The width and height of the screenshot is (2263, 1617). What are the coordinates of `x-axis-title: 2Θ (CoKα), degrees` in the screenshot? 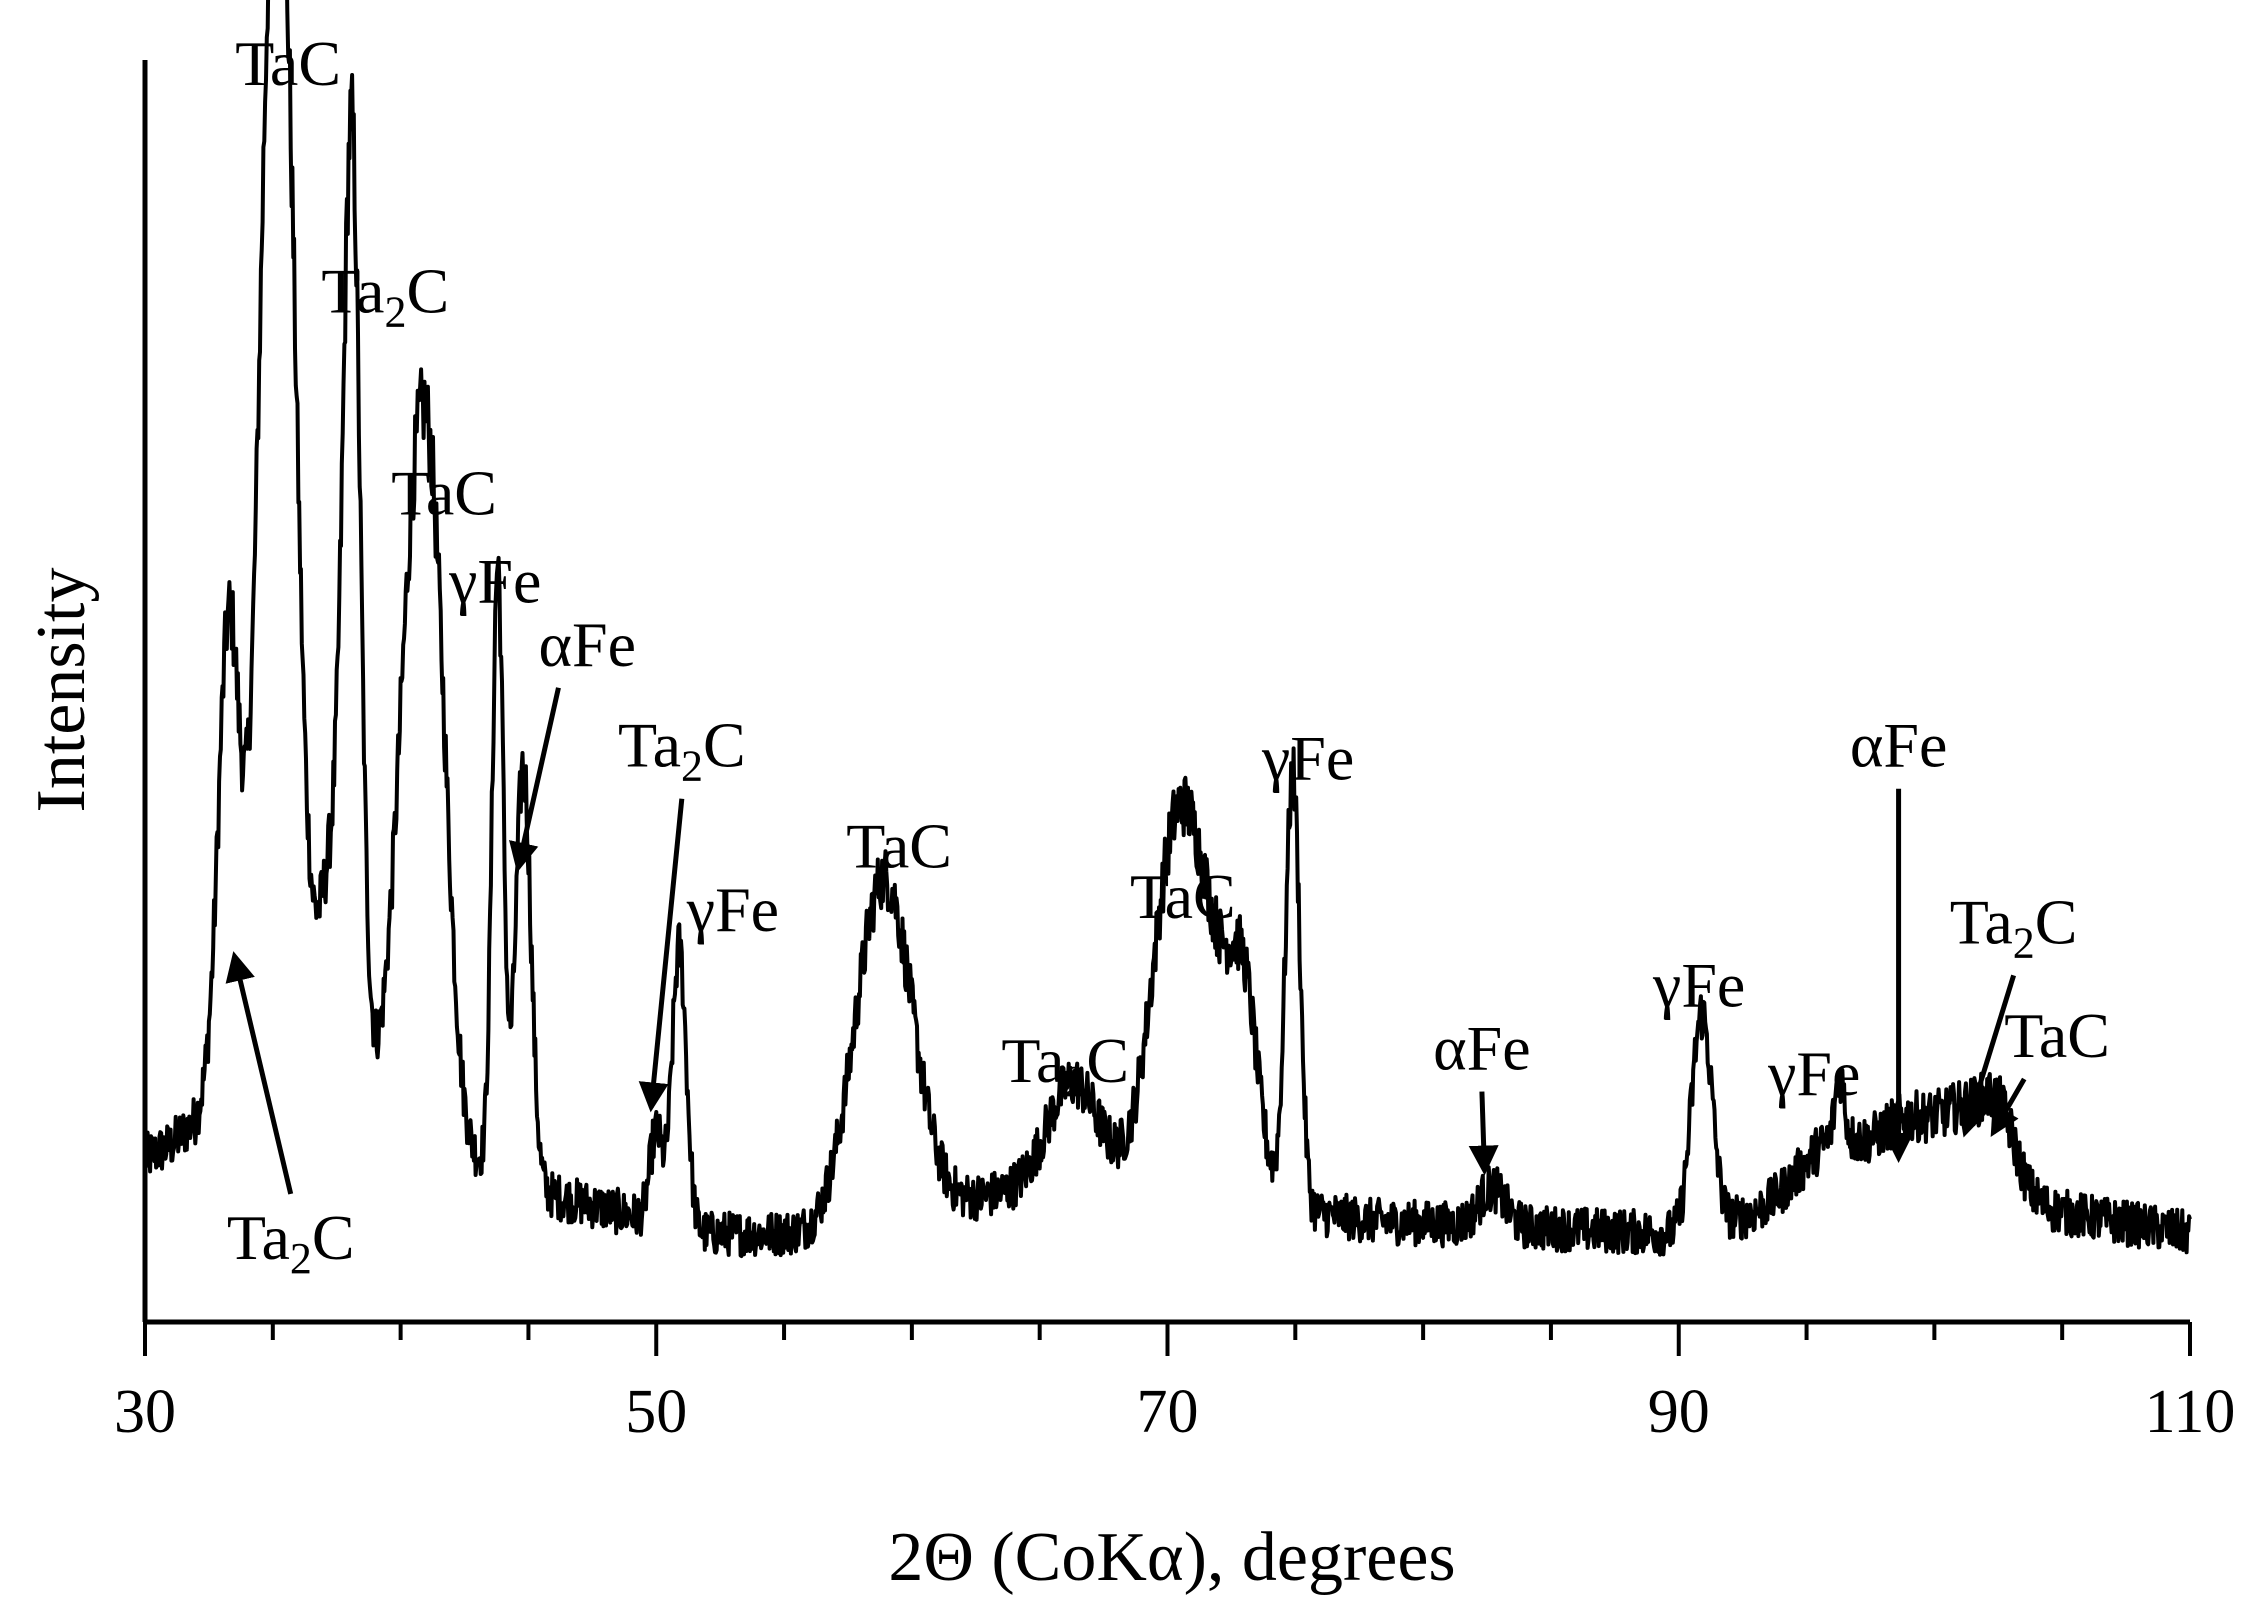 It's located at (1171, 1557).